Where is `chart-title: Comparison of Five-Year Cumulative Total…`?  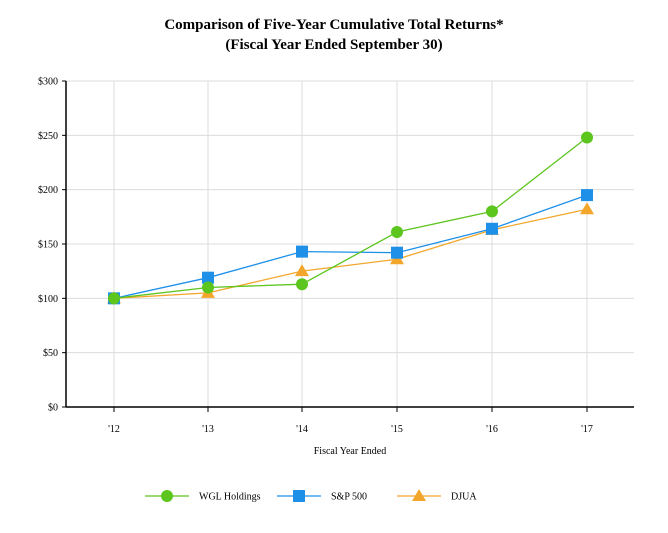 chart-title: Comparison of Five-Year Cumulative Total… is located at coordinates (334, 25).